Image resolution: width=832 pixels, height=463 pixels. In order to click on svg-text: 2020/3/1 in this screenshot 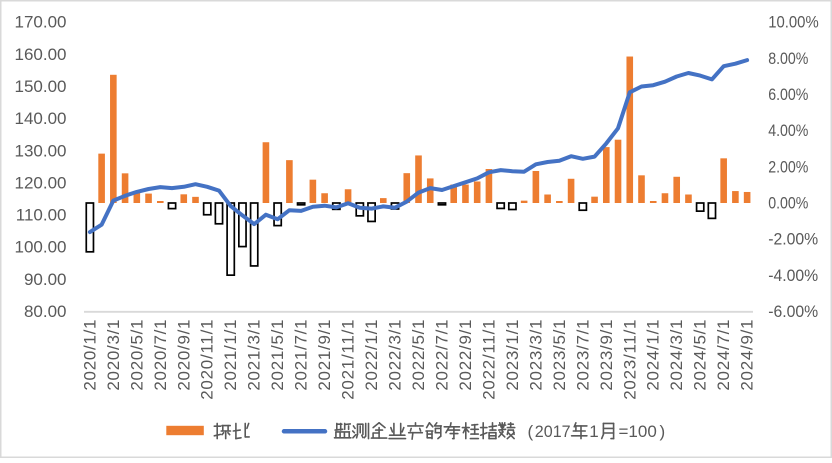, I will do `click(113, 355)`.